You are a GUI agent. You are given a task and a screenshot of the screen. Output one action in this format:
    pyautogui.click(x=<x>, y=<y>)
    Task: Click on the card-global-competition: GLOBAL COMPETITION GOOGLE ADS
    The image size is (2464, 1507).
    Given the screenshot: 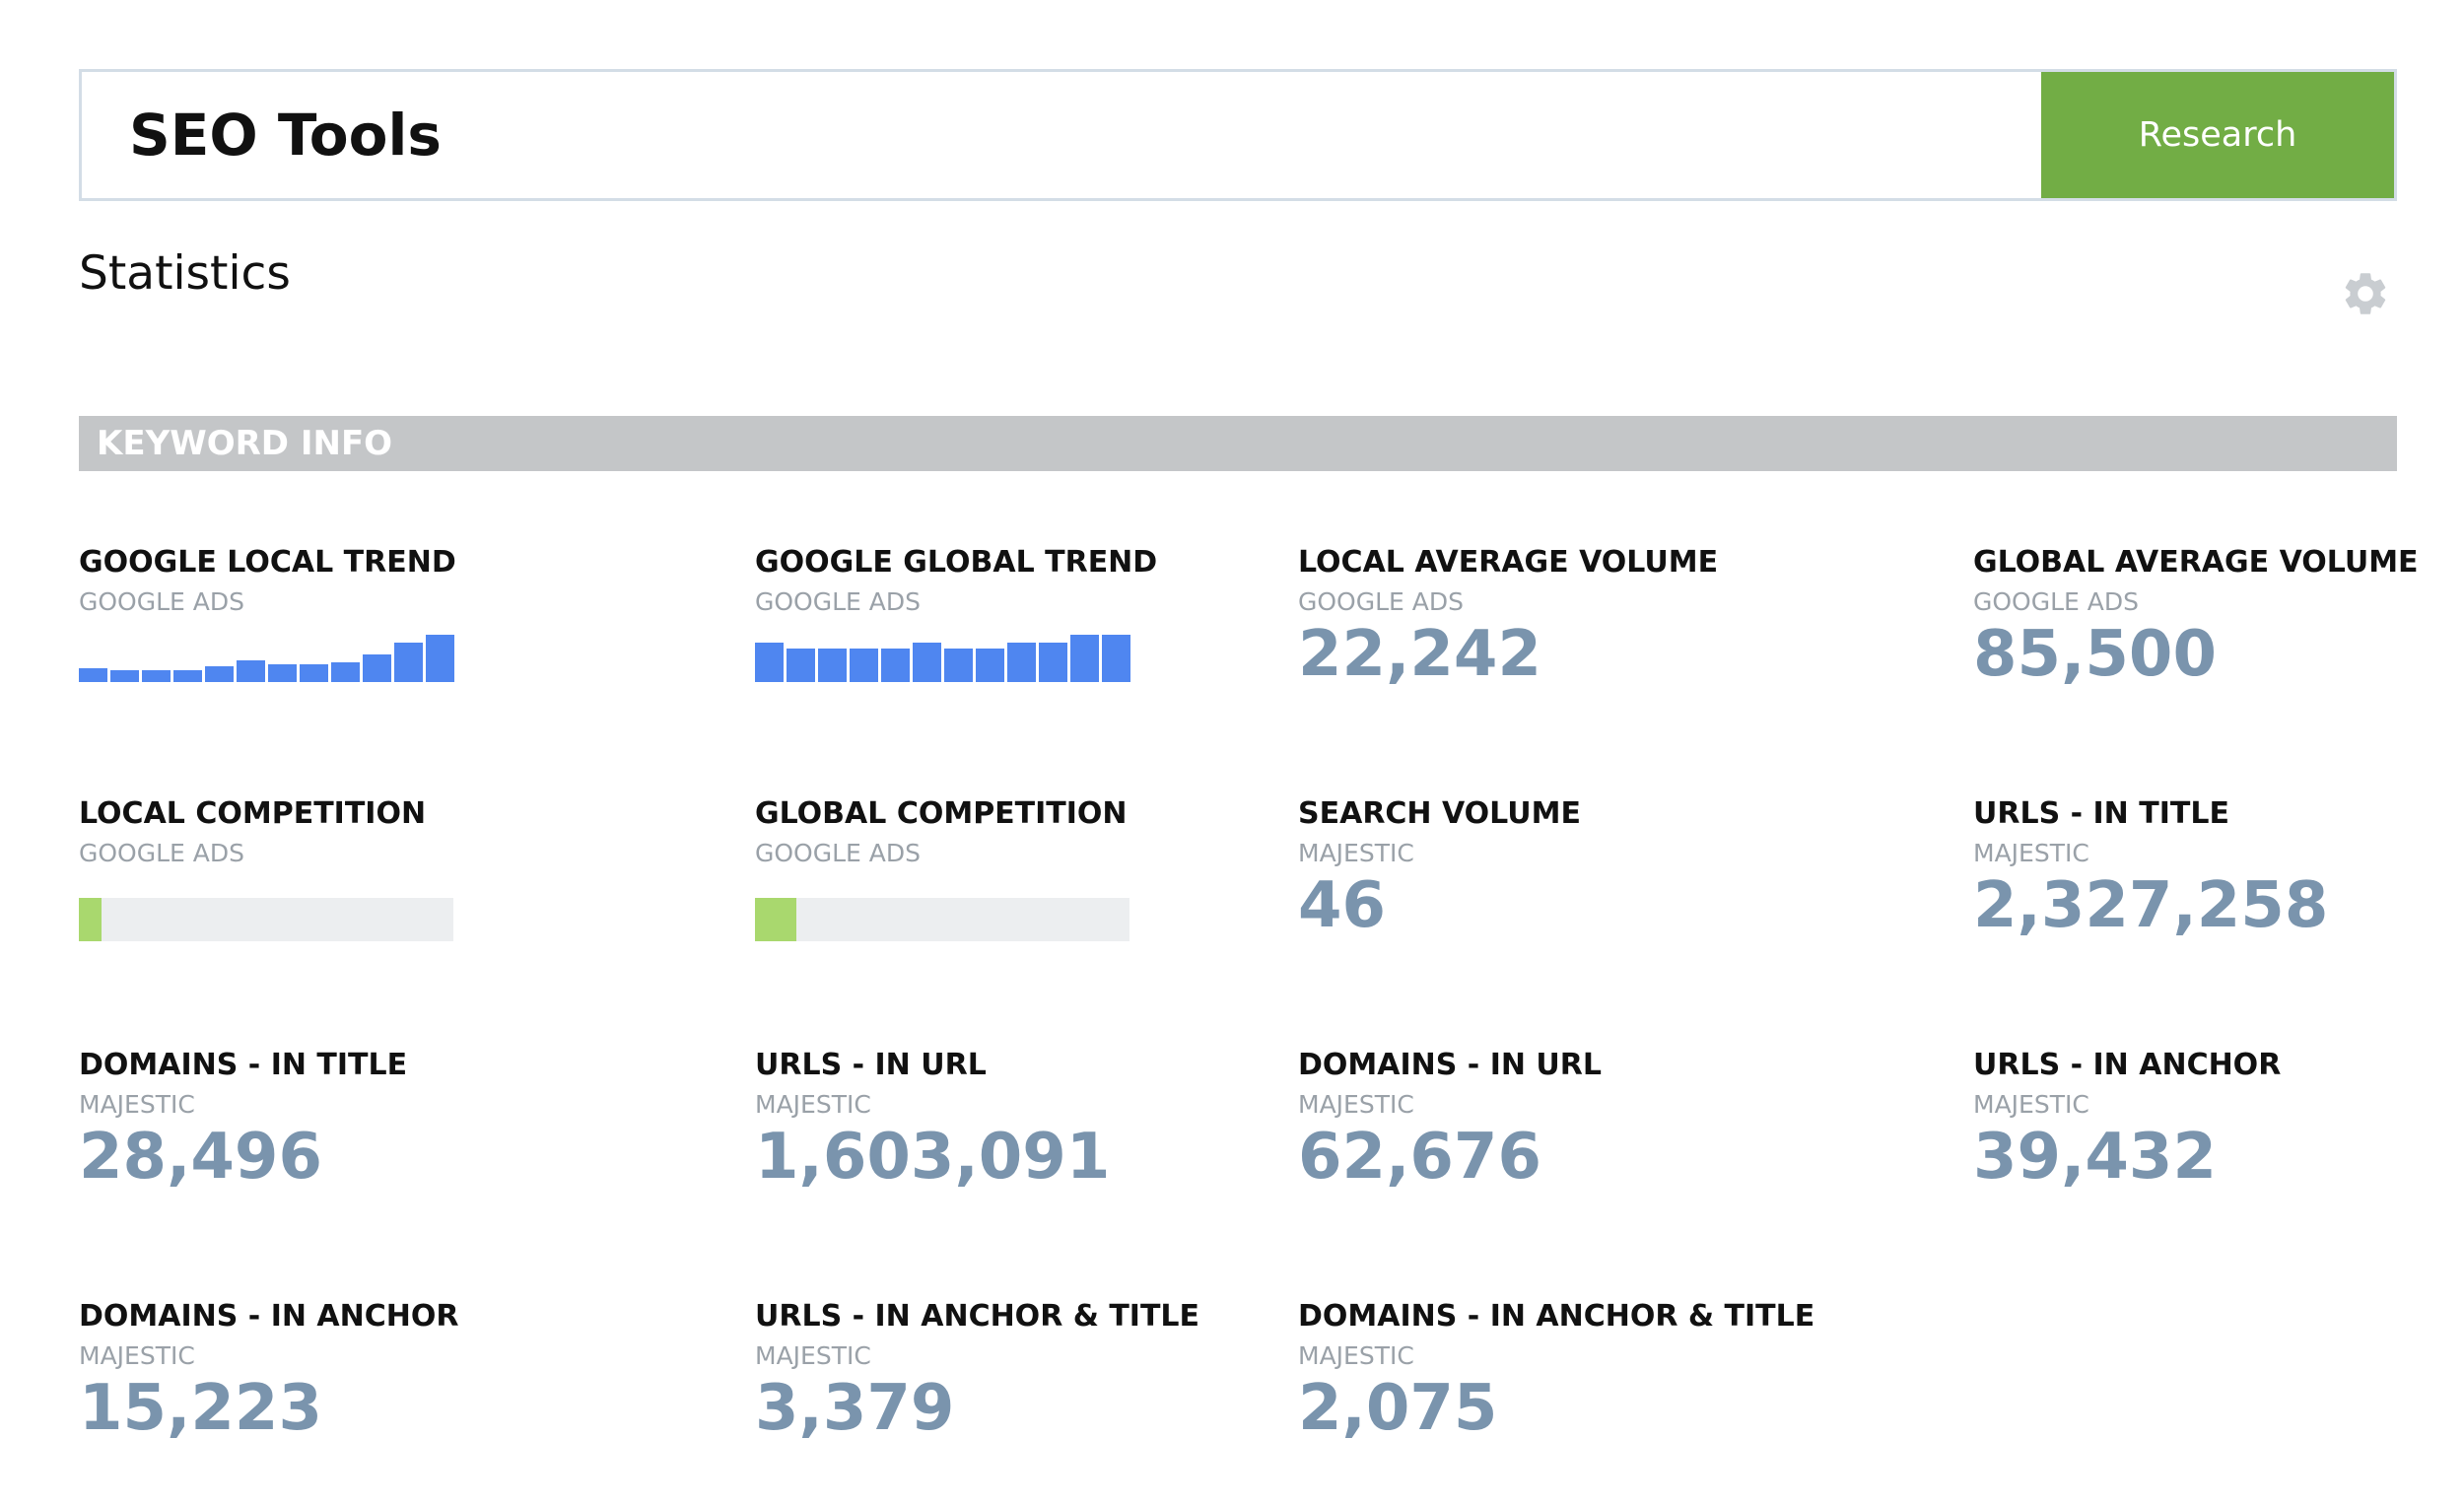 What is the action you would take?
    pyautogui.click(x=942, y=870)
    